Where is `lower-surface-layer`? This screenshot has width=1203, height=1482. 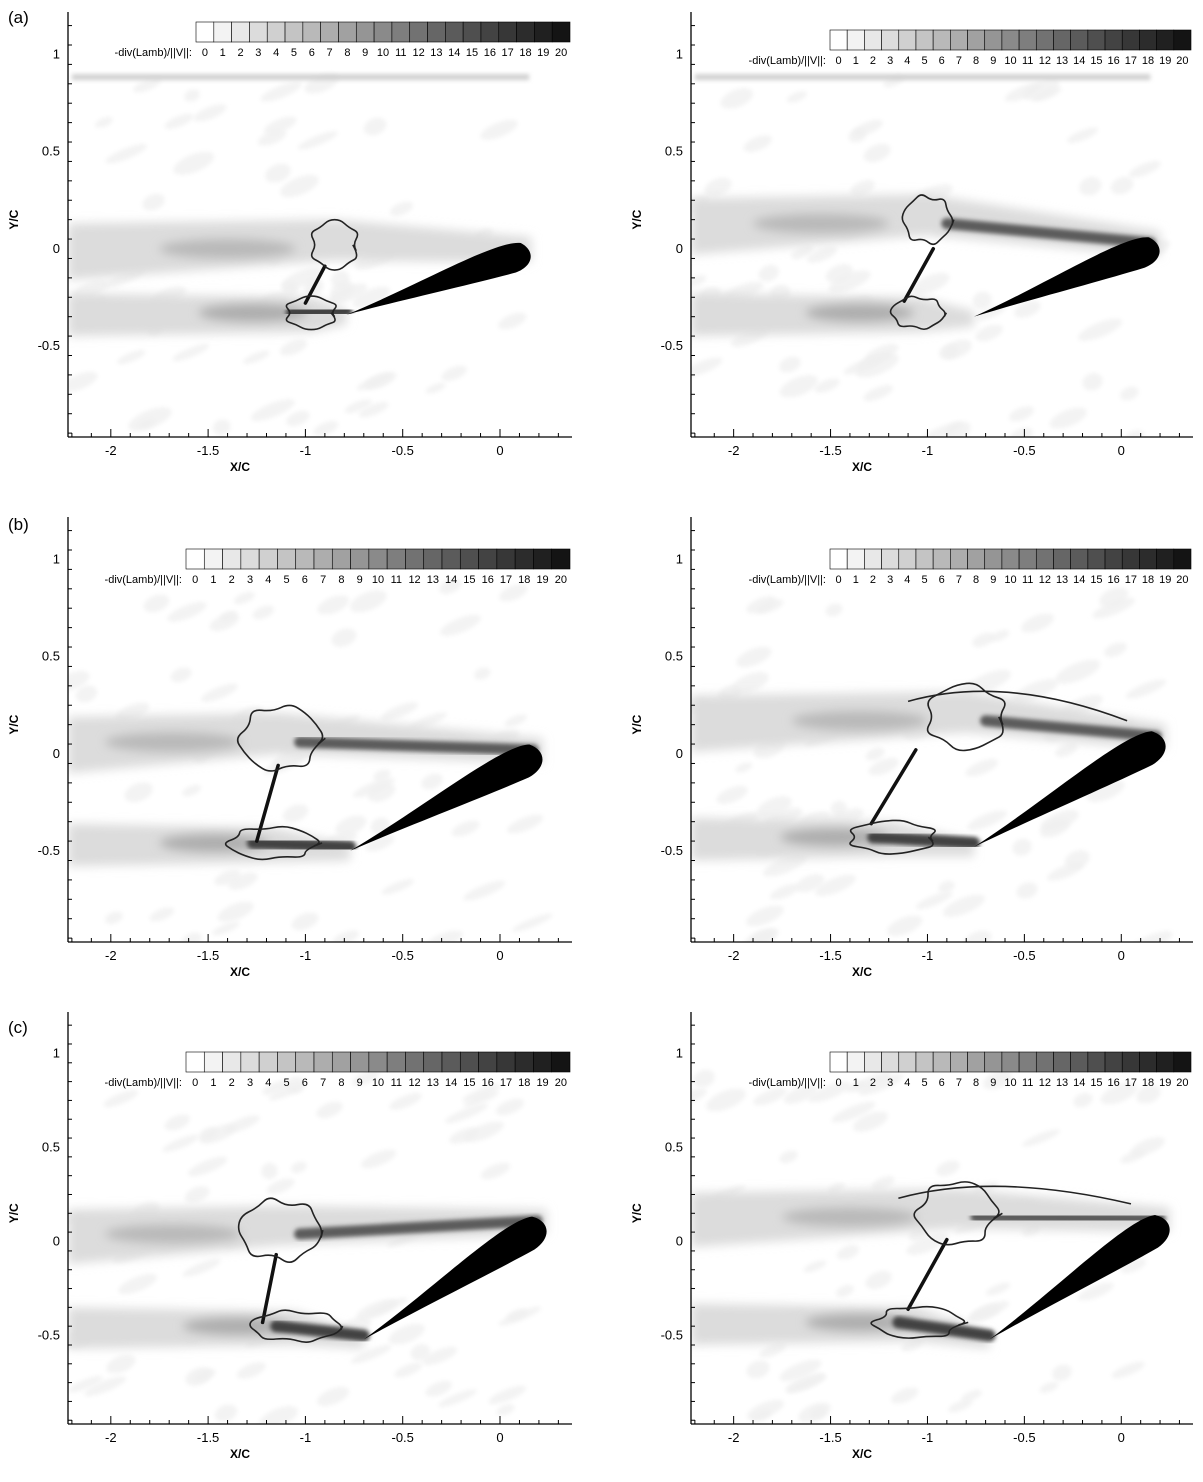
lower-surface-layer is located at coordinates (319, 311).